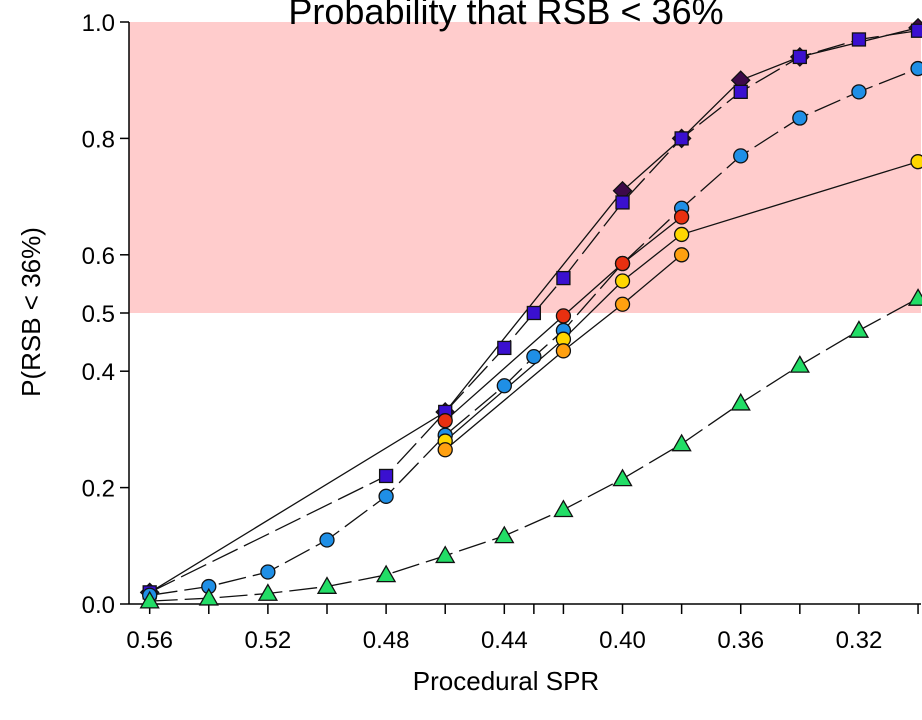  I want to click on y-tick-label: 0.2, so click(98, 489).